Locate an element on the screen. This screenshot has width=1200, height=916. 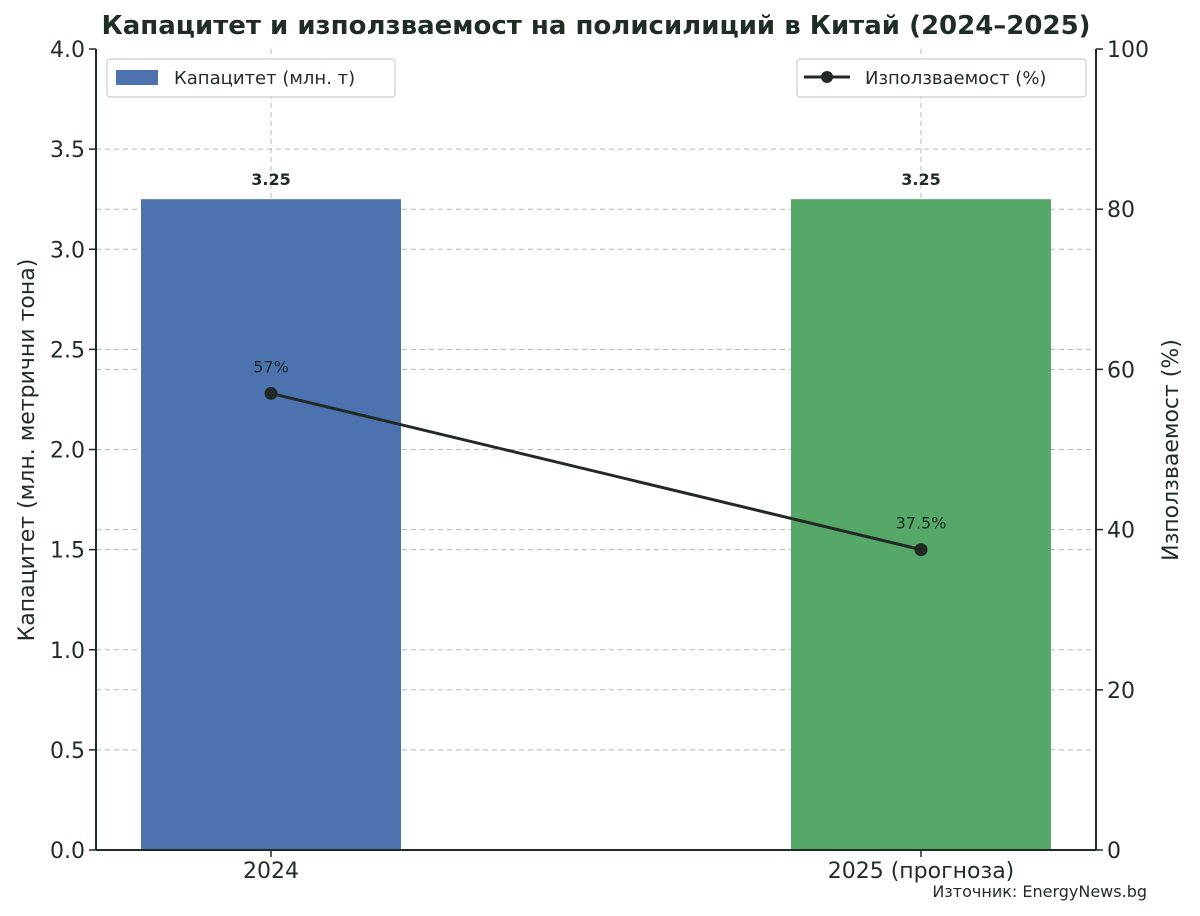
x-tick-label: 2025 (прогноза) is located at coordinates (921, 871).